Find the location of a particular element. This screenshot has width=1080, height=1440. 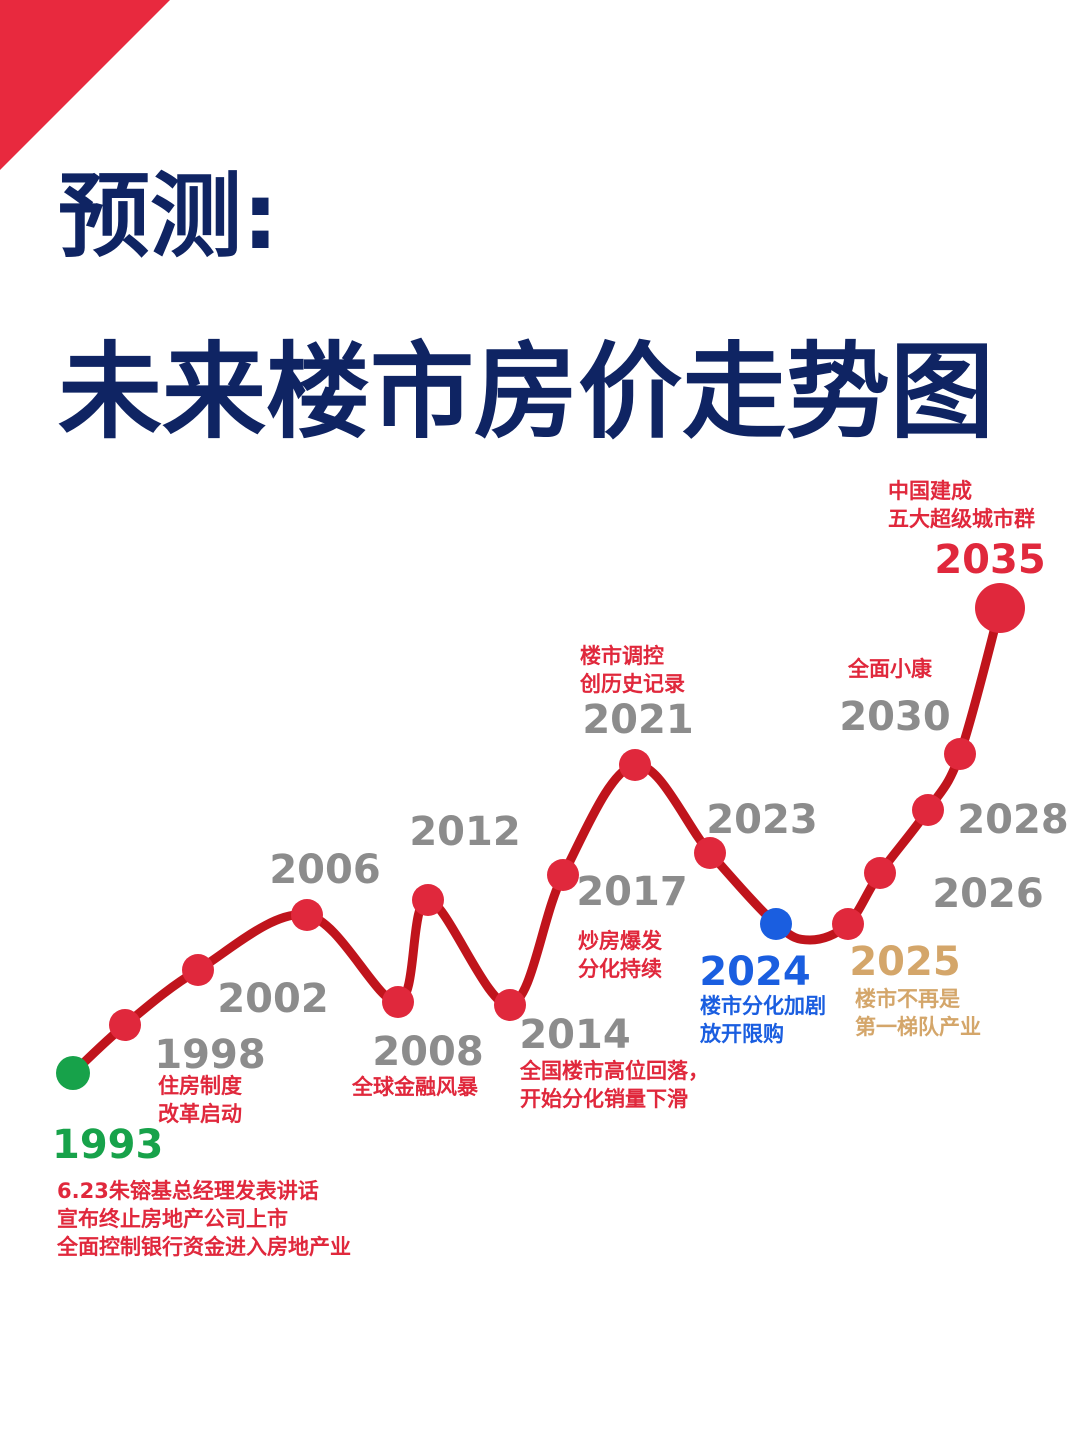

node-note: 6.23朱镕基总经理发表讲话 is located at coordinates (188, 1191).